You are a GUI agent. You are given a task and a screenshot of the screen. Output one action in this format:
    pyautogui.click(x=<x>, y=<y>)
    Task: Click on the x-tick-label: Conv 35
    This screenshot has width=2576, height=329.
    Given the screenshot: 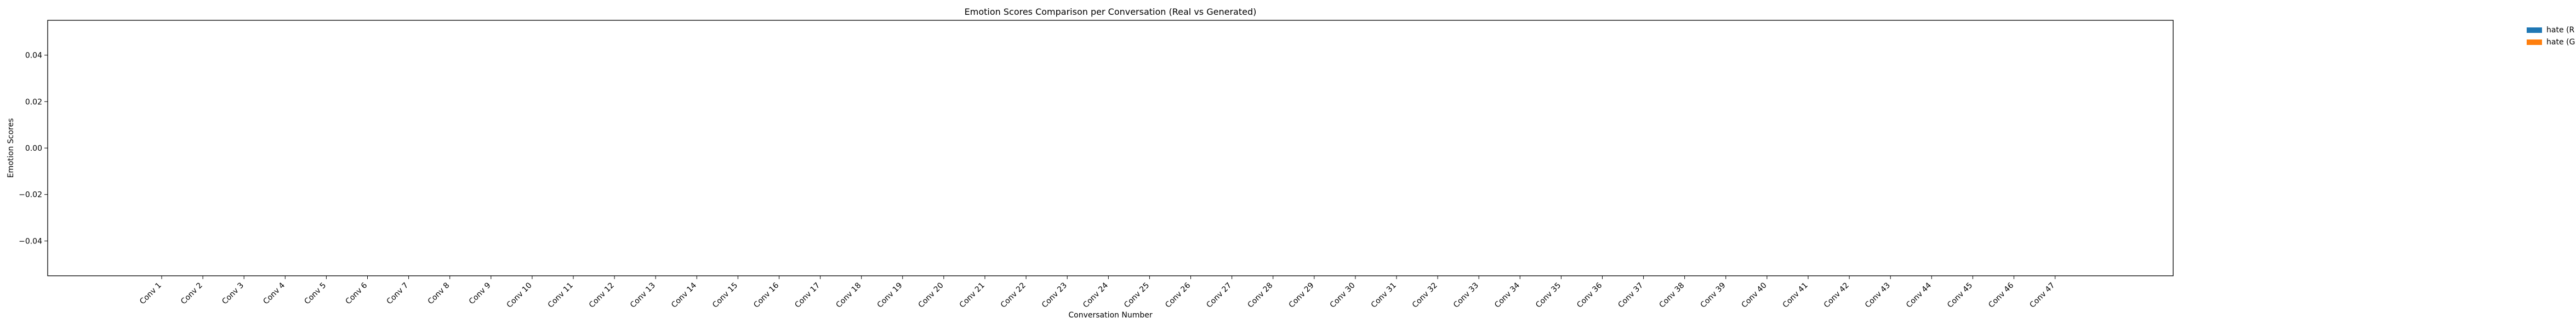 What is the action you would take?
    pyautogui.click(x=1548, y=296)
    